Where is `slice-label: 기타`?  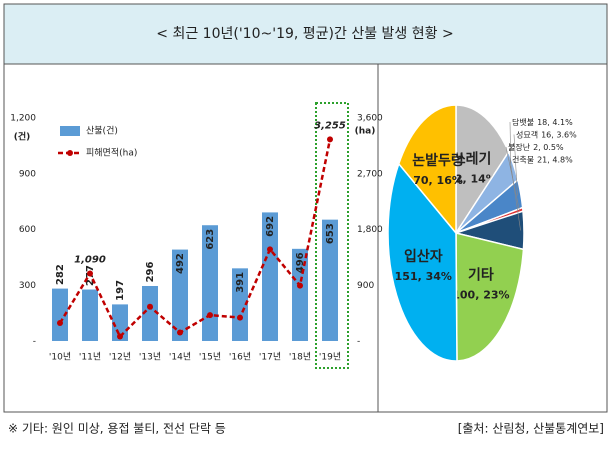
slice-label: 기타 is located at coordinates (481, 276).